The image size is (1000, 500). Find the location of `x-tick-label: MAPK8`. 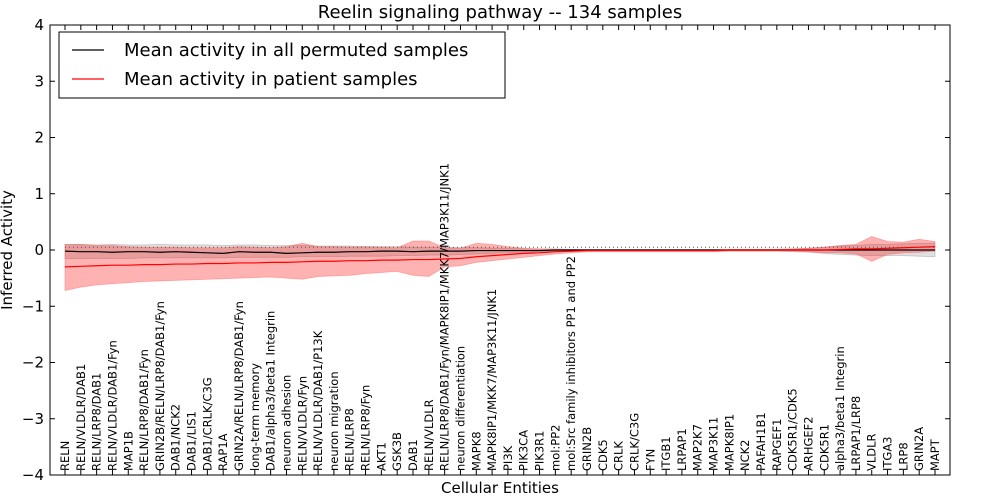

x-tick-label: MAPK8 is located at coordinates (476, 451).